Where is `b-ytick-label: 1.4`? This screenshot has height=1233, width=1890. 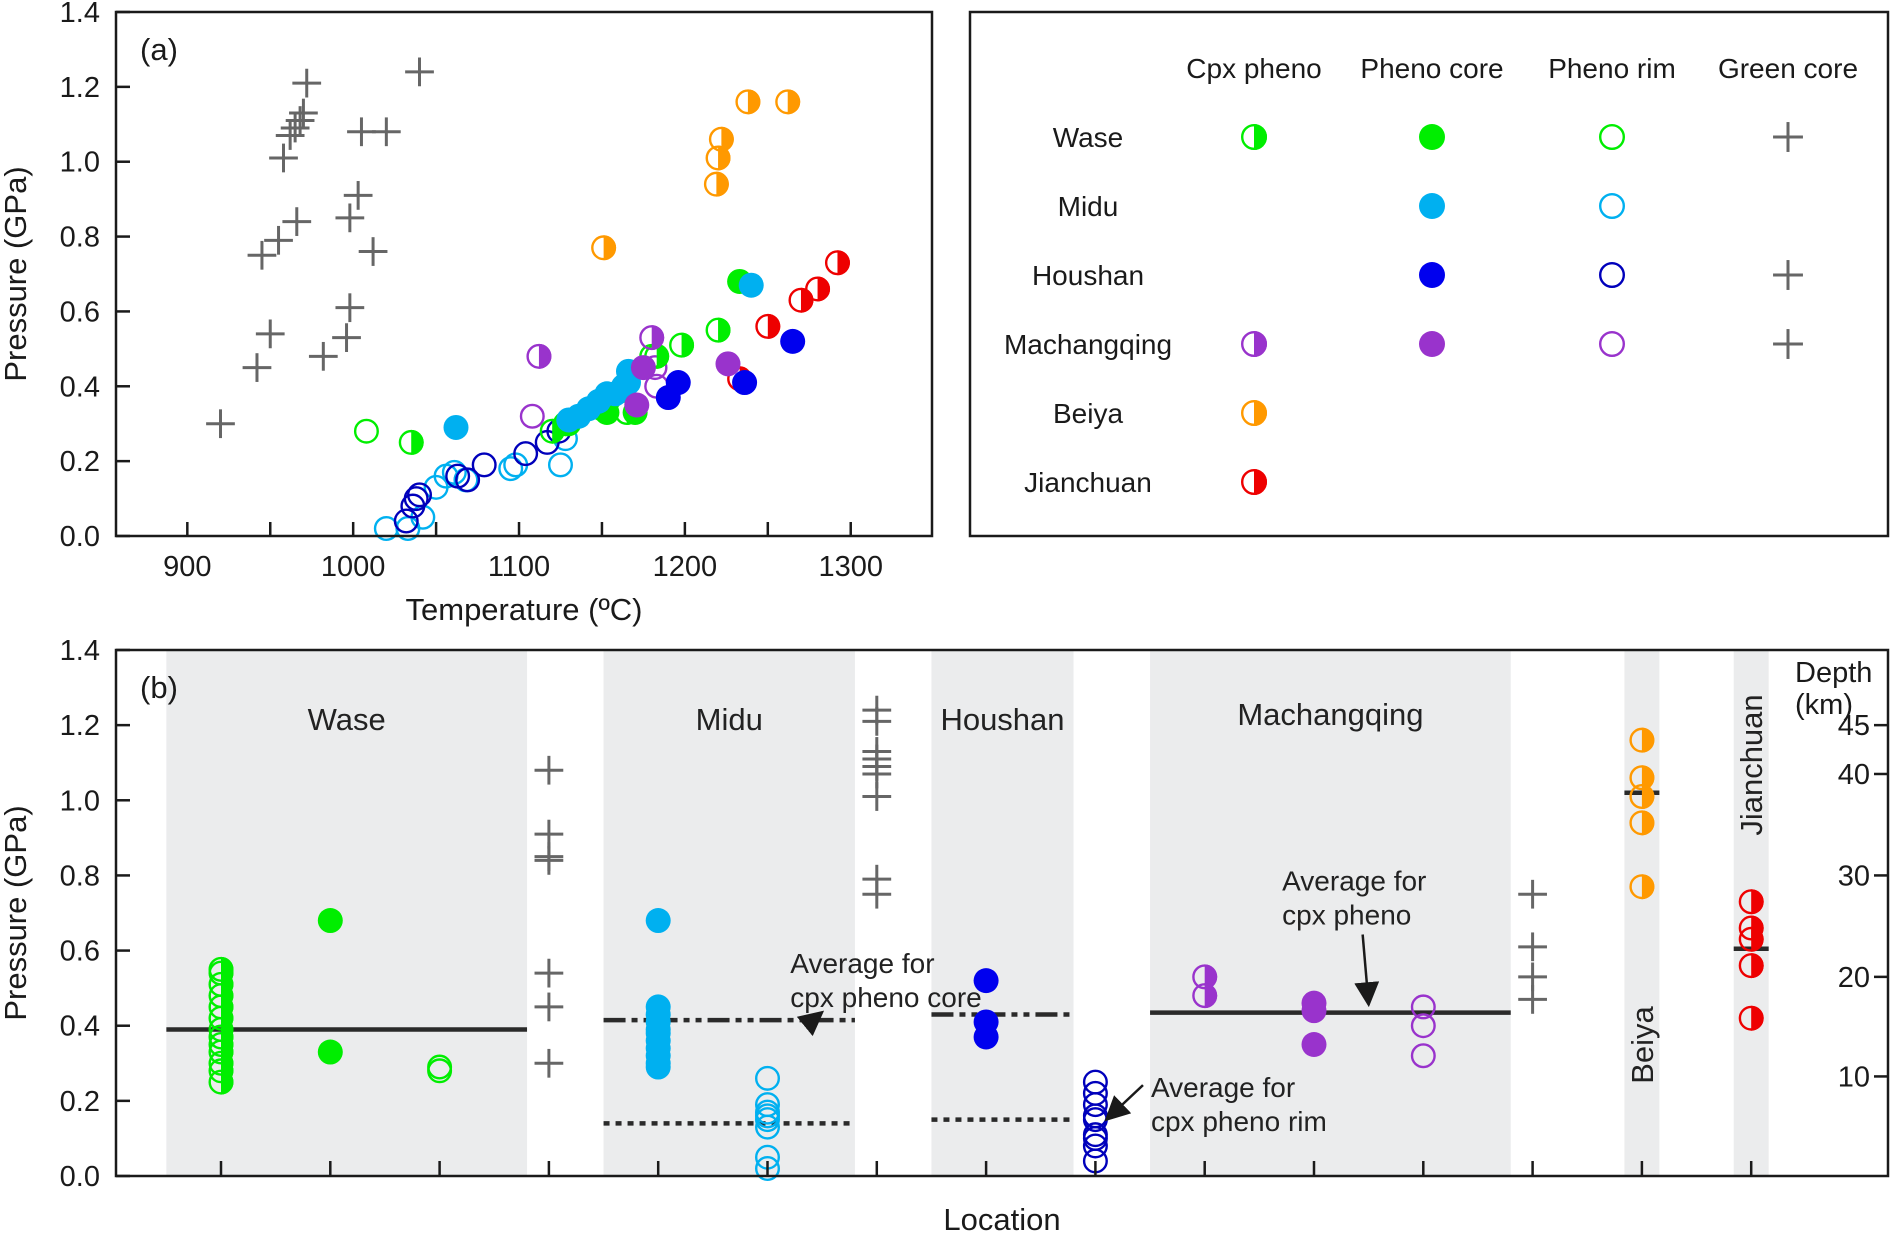
b-ytick-label: 1.4 is located at coordinates (80, 651).